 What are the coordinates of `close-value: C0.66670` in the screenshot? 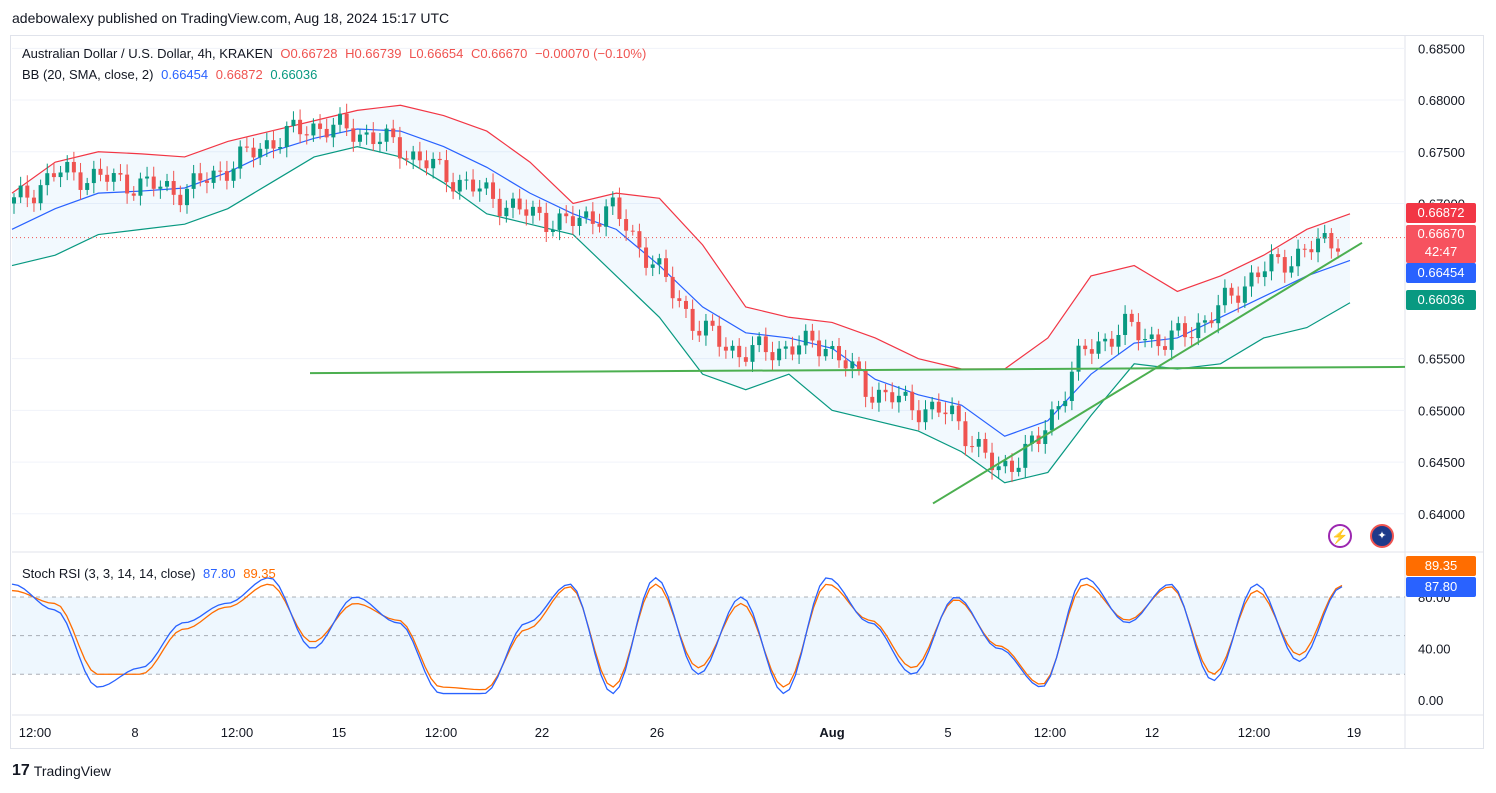 It's located at (499, 53).